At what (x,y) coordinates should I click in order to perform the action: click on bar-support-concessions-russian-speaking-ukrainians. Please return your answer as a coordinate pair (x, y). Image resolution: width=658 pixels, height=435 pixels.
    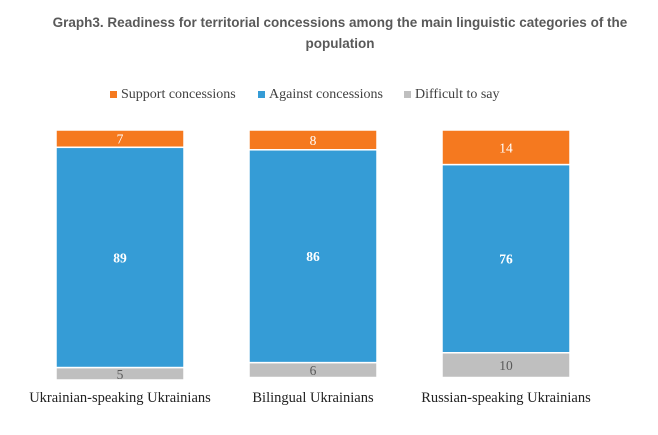
    Looking at the image, I should click on (506, 147).